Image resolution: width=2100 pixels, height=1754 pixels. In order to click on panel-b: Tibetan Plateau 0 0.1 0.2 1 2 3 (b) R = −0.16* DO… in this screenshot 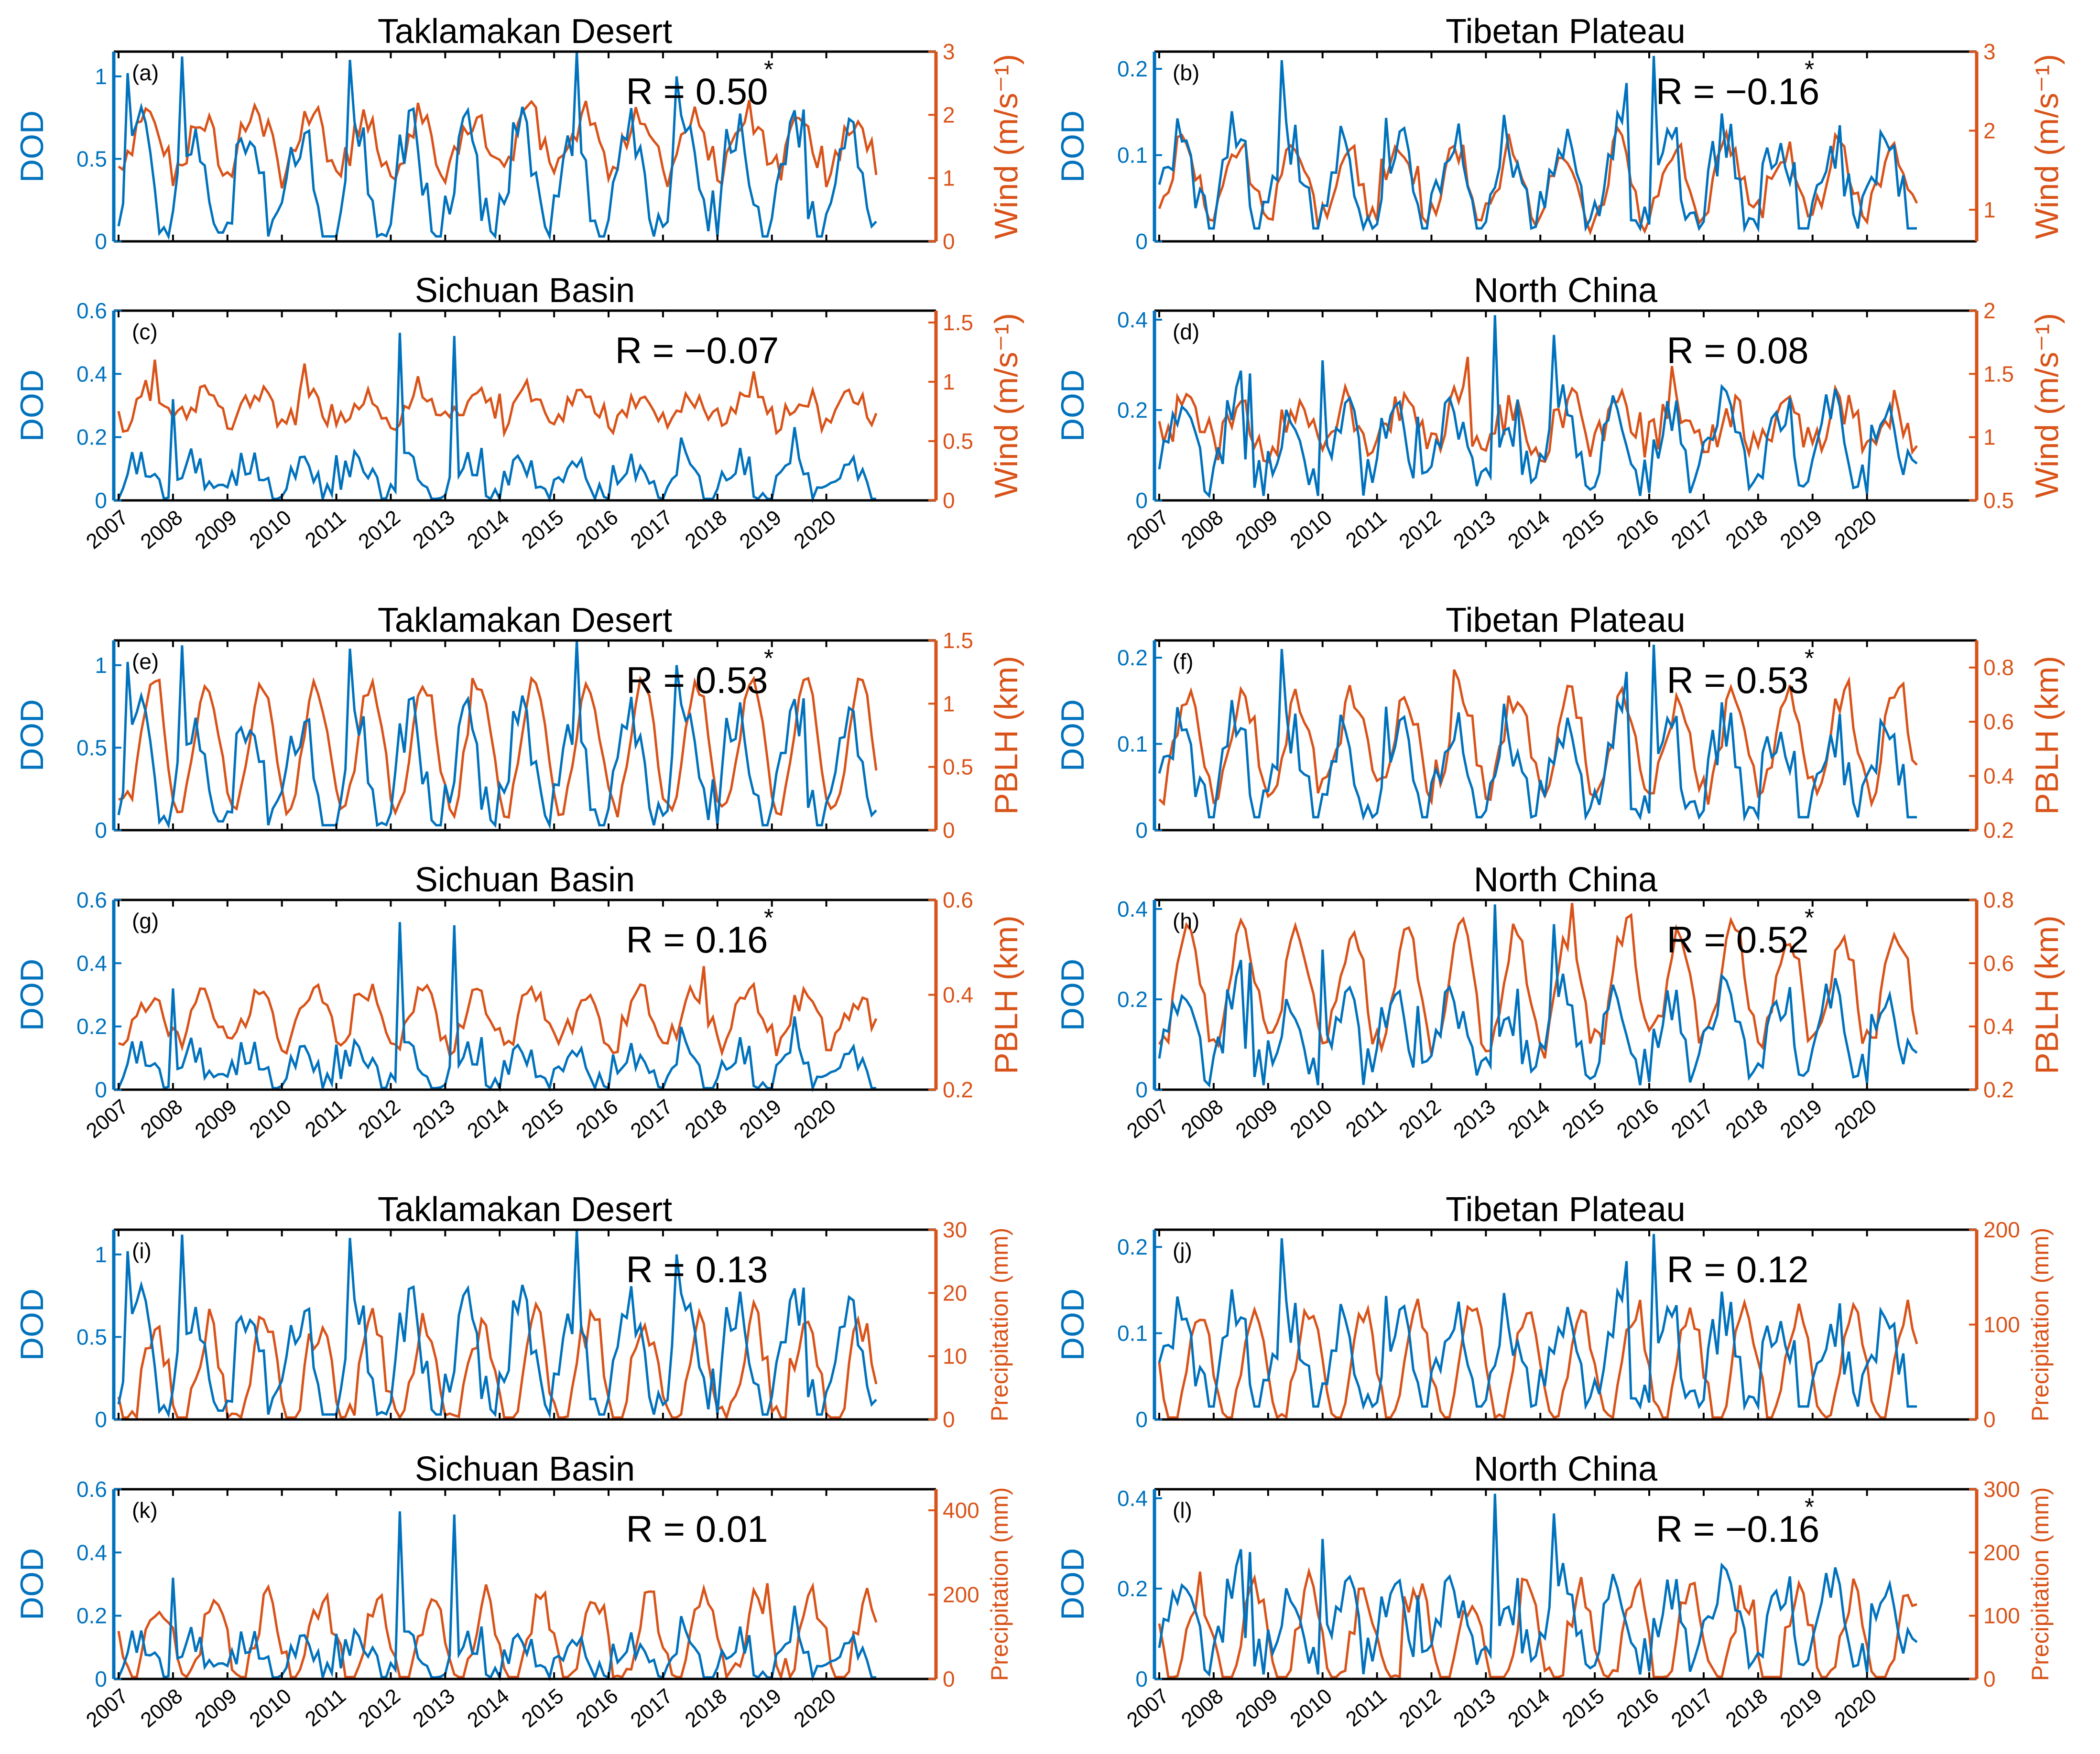, I will do `click(1560, 133)`.